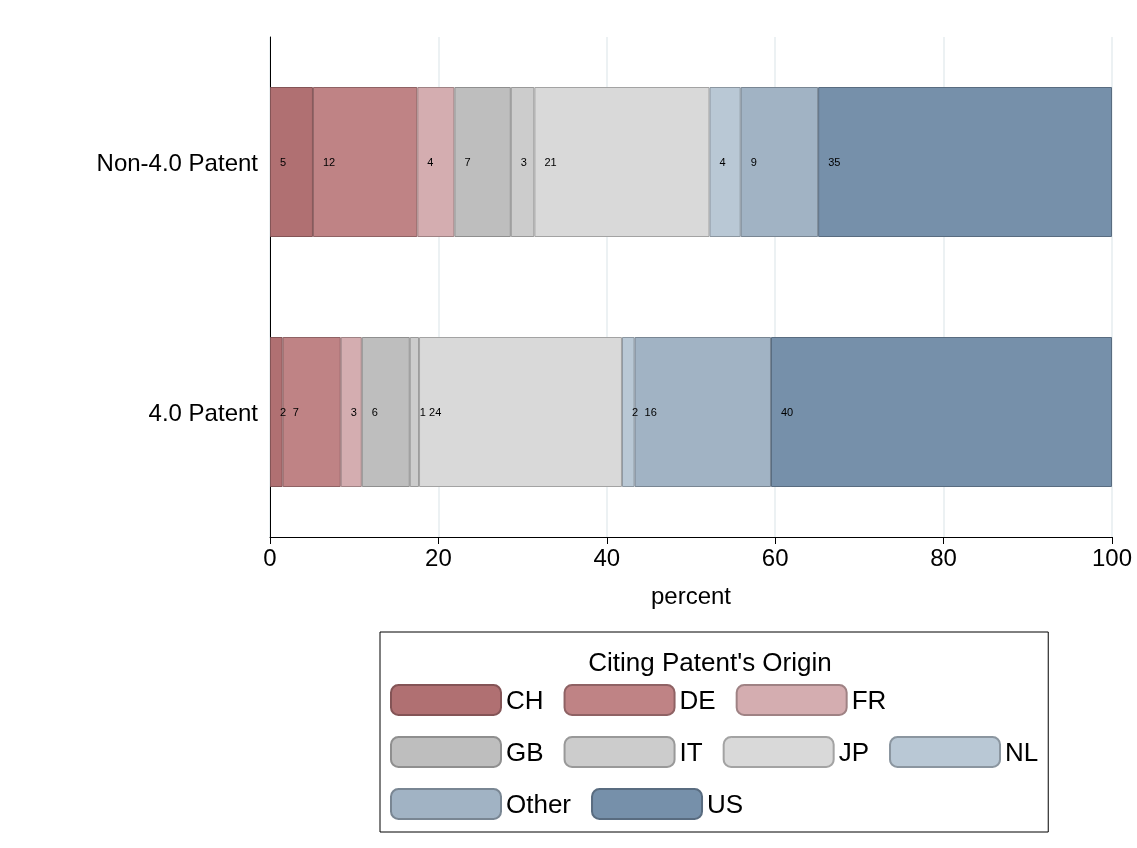 The image size is (1137, 848). I want to click on x-tick-label: 40, so click(607, 557).